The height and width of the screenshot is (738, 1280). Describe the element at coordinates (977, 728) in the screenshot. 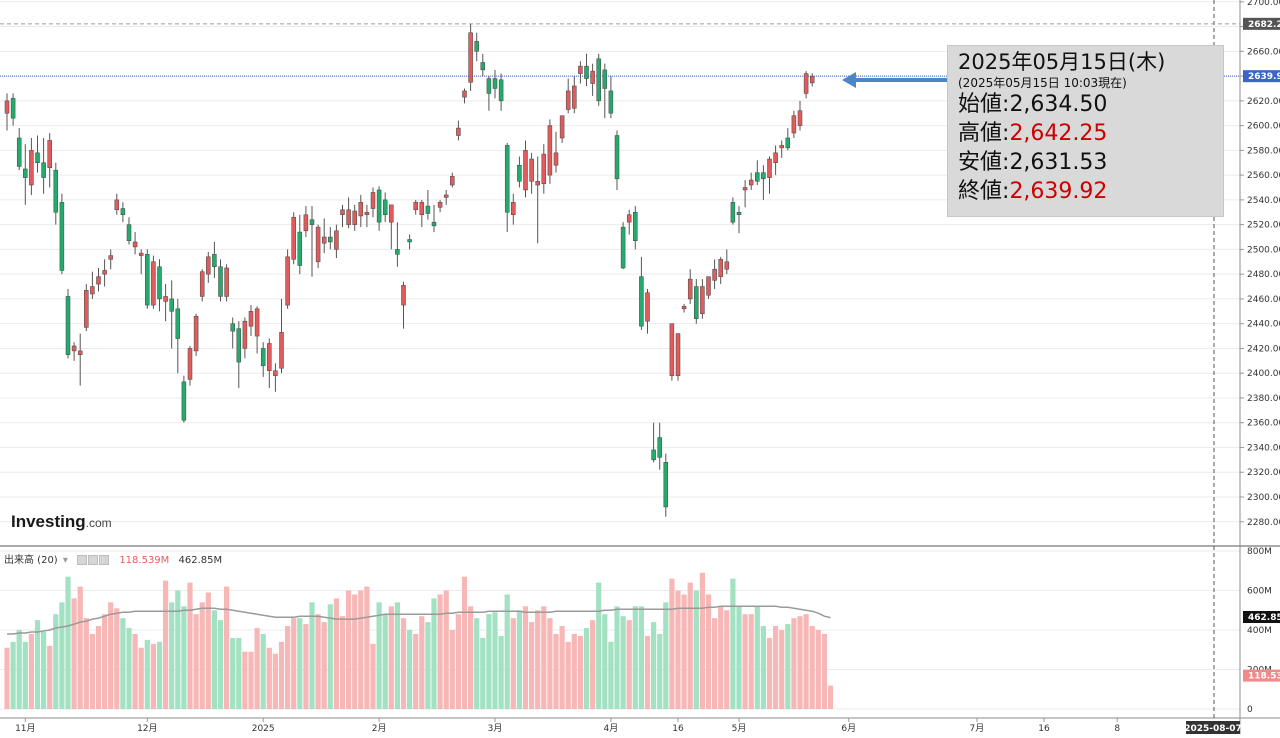

I see `x-tick-label: 7月` at that location.